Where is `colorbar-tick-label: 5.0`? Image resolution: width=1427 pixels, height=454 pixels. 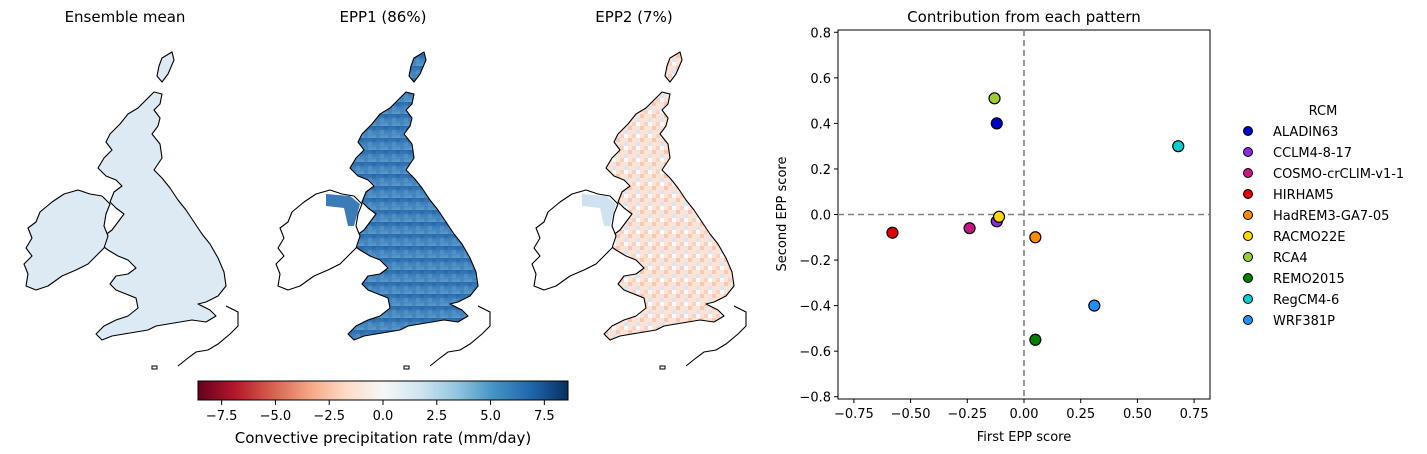
colorbar-tick-label: 5.0 is located at coordinates (490, 416).